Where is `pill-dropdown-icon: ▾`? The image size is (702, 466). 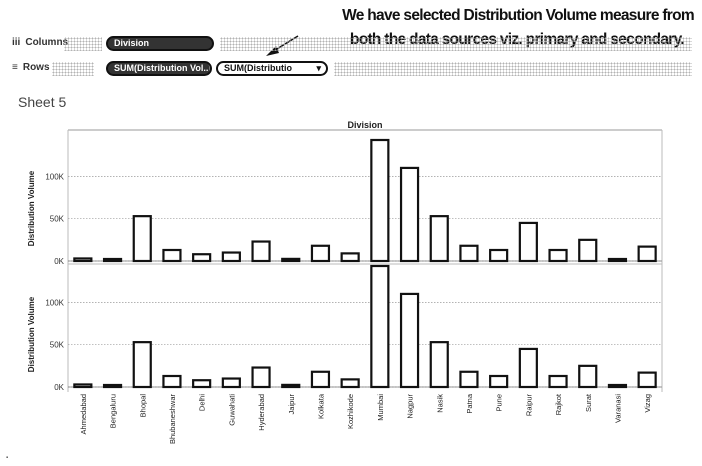
pill-dropdown-icon: ▾ is located at coordinates (318, 68).